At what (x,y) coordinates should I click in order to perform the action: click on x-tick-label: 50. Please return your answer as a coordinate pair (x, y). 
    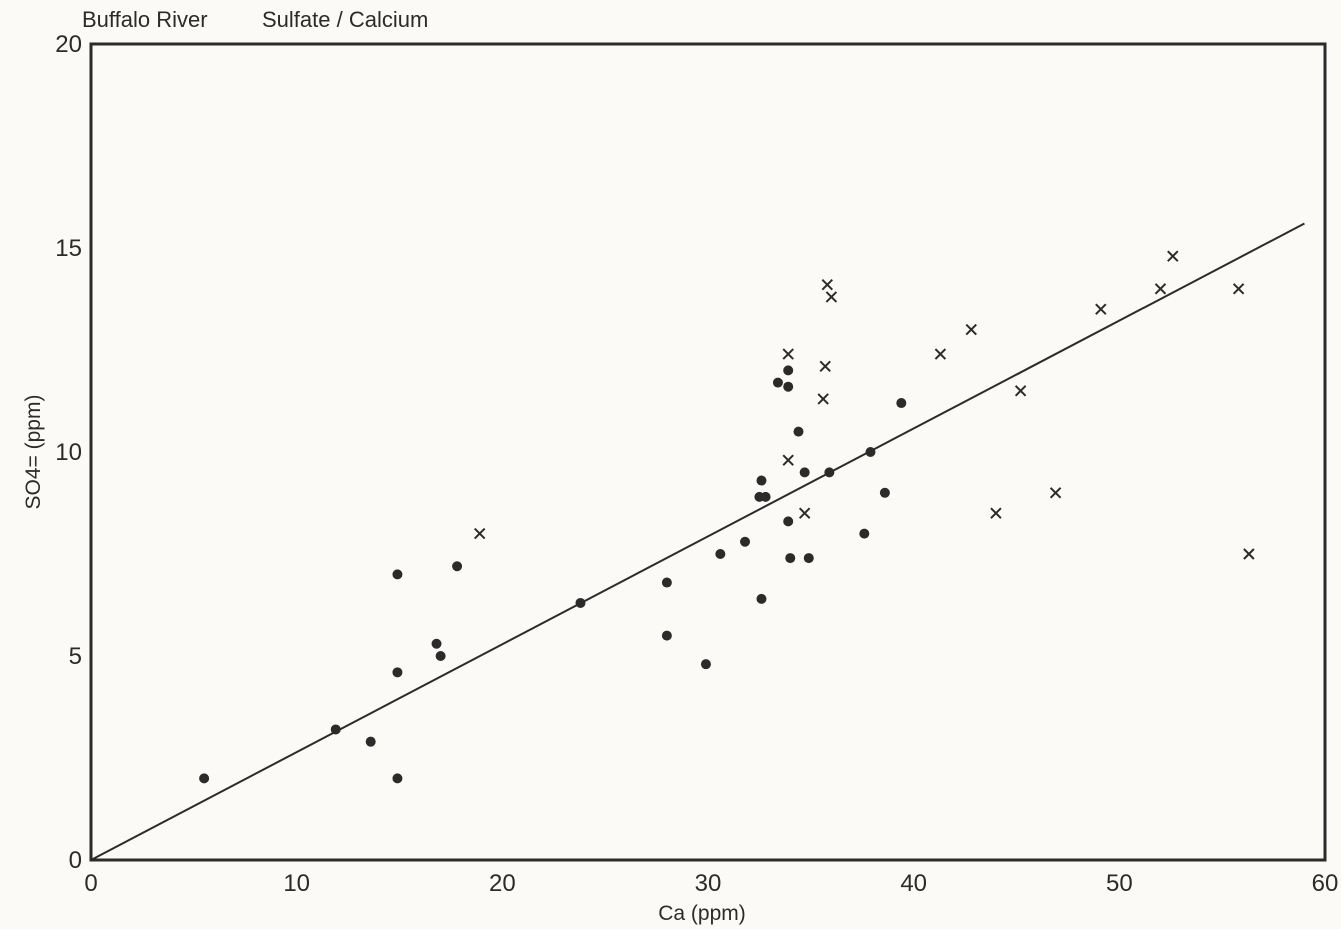
    Looking at the image, I should click on (1119, 883).